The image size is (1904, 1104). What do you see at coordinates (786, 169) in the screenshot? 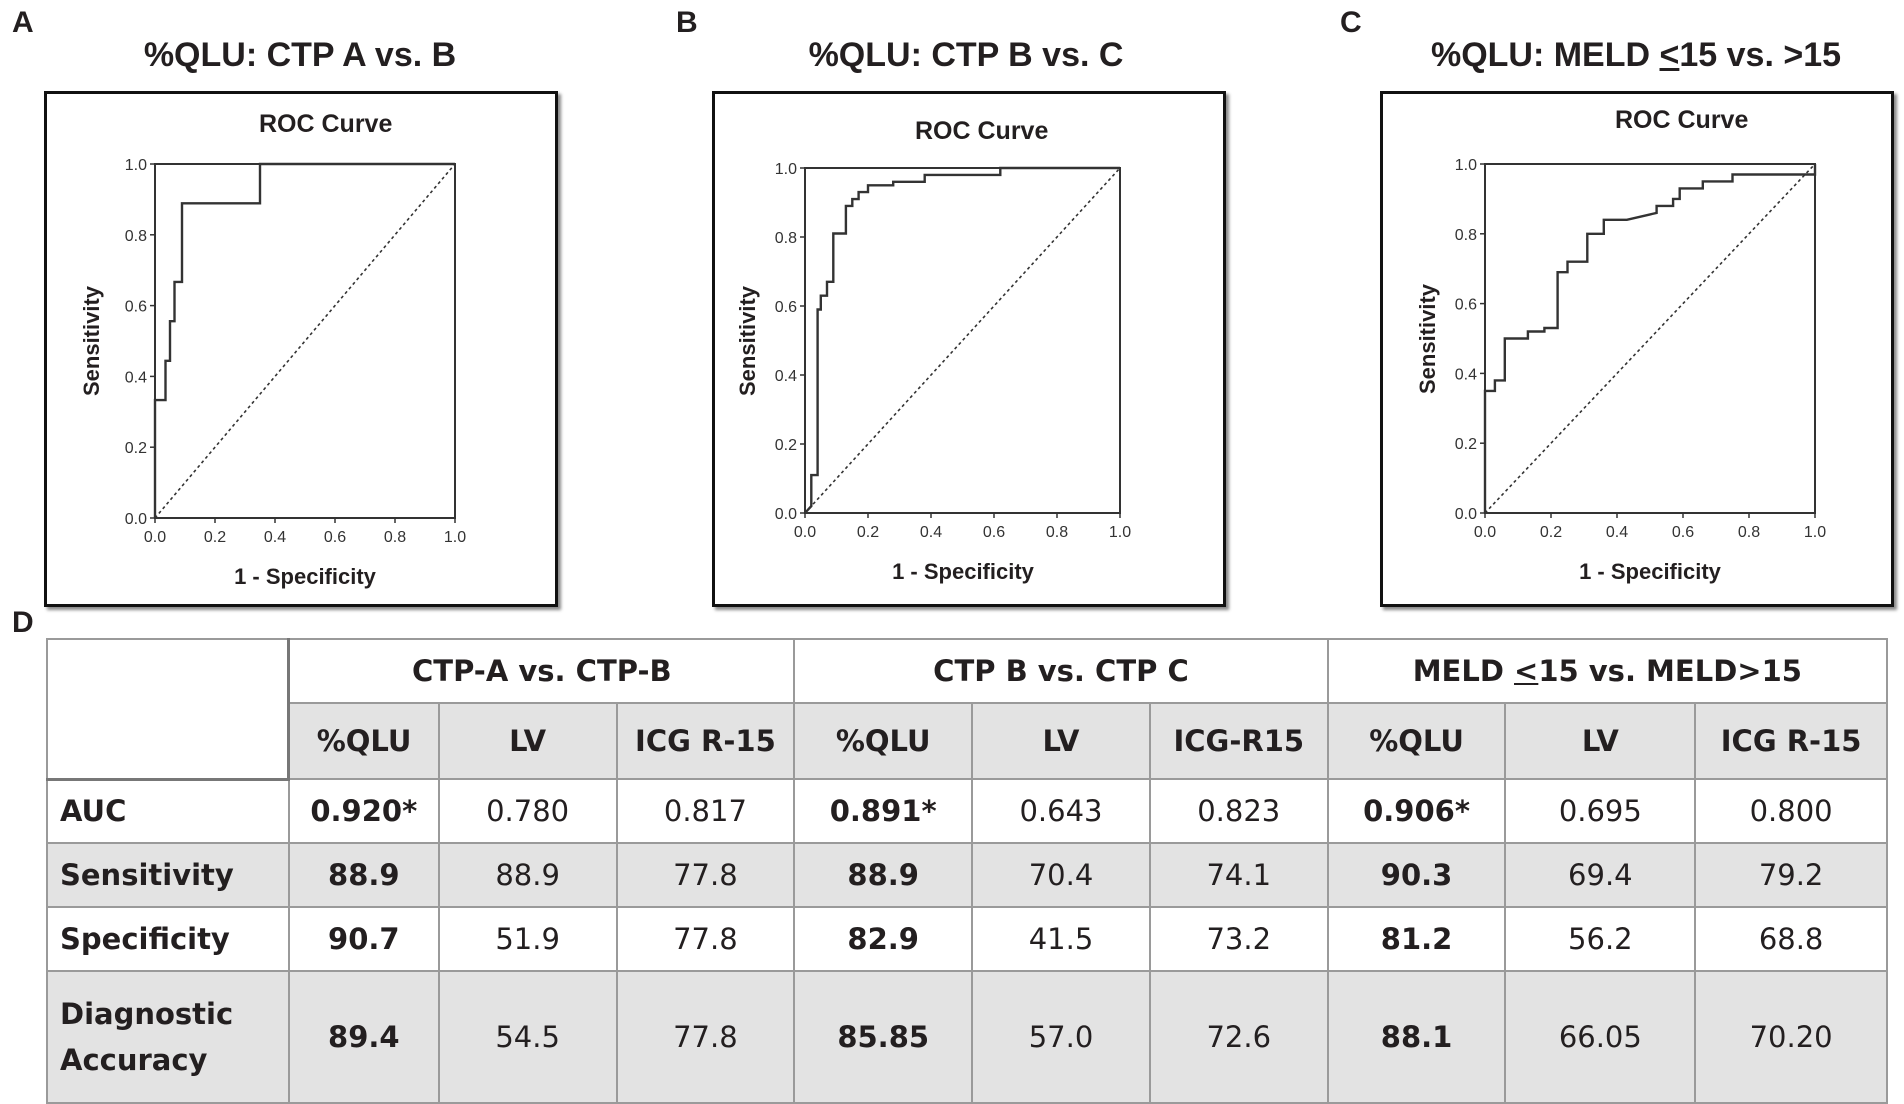
I see `y-tick-label: 1.0` at bounding box center [786, 169].